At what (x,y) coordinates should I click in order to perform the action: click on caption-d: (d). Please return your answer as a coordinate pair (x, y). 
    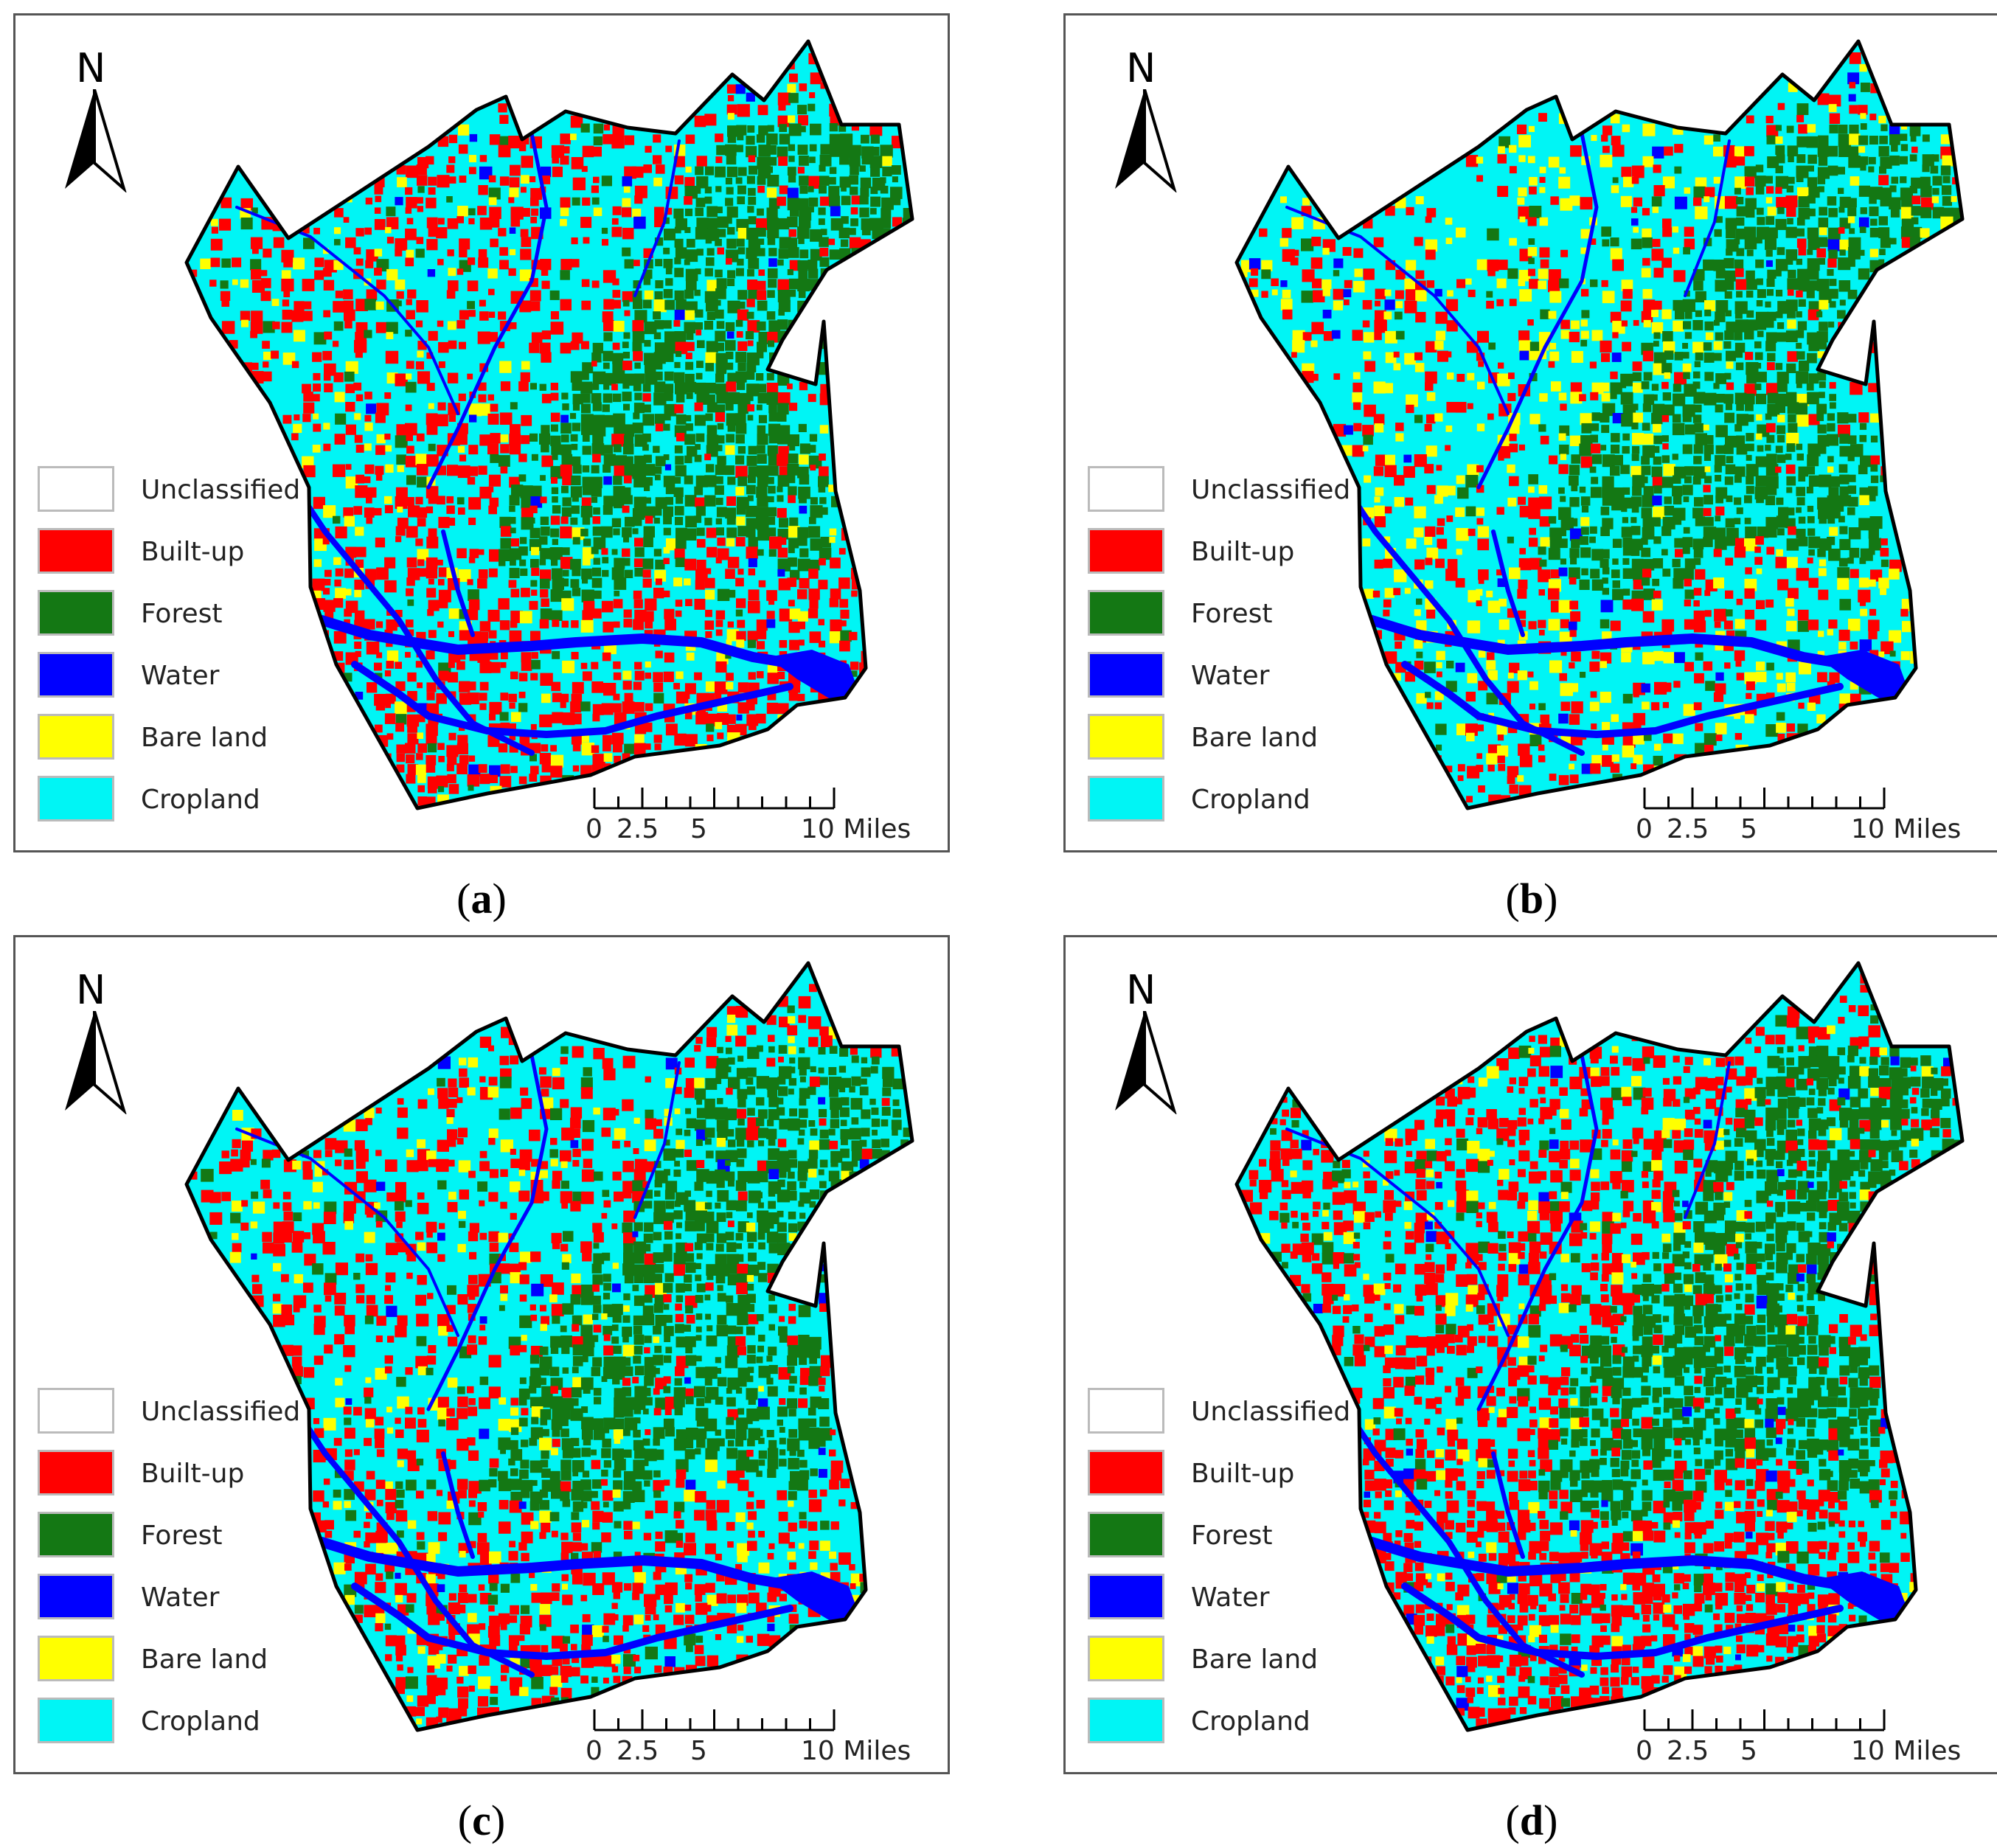
    Looking at the image, I should click on (1531, 1820).